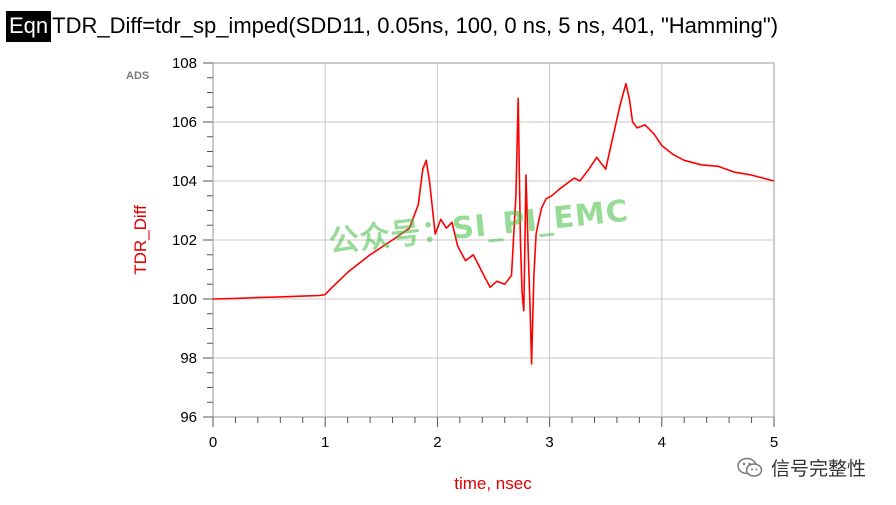 Image resolution: width=896 pixels, height=505 pixels. What do you see at coordinates (437, 442) in the screenshot?
I see `x-tick-label: 2` at bounding box center [437, 442].